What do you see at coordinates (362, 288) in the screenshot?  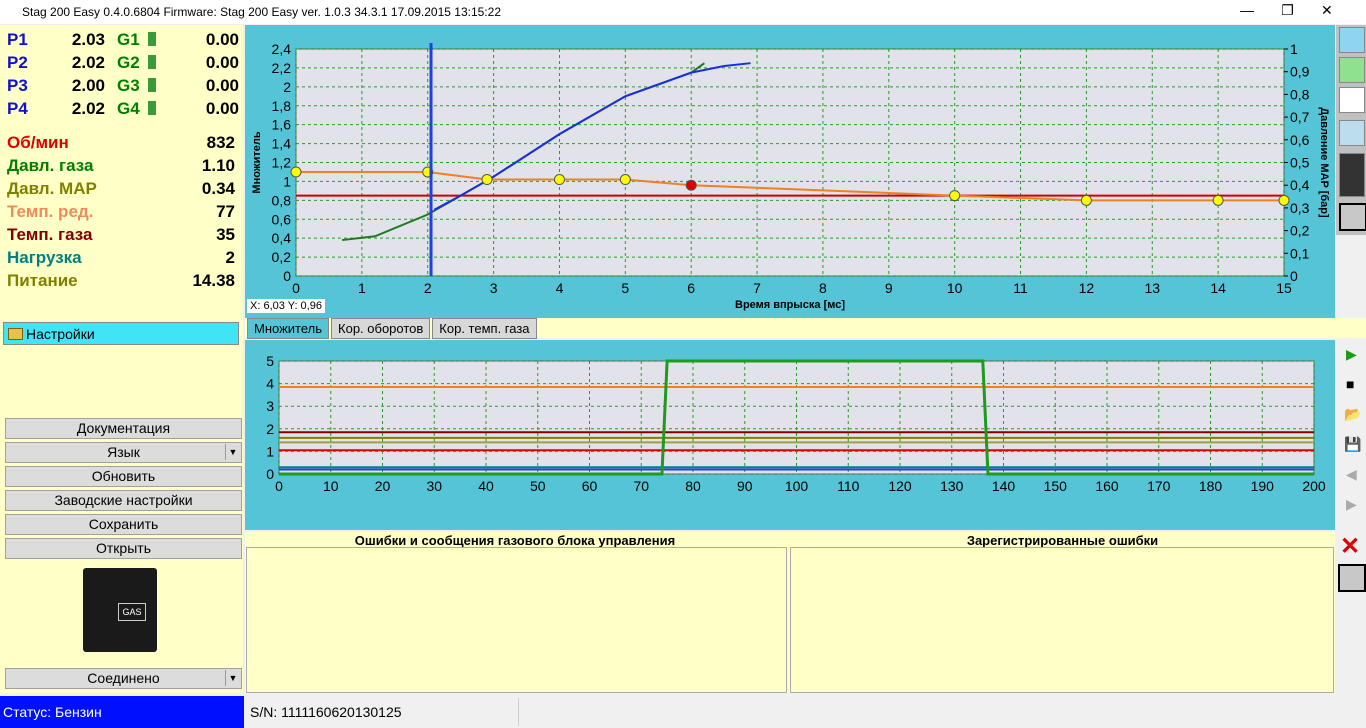 I see `x-tick-label: 1` at bounding box center [362, 288].